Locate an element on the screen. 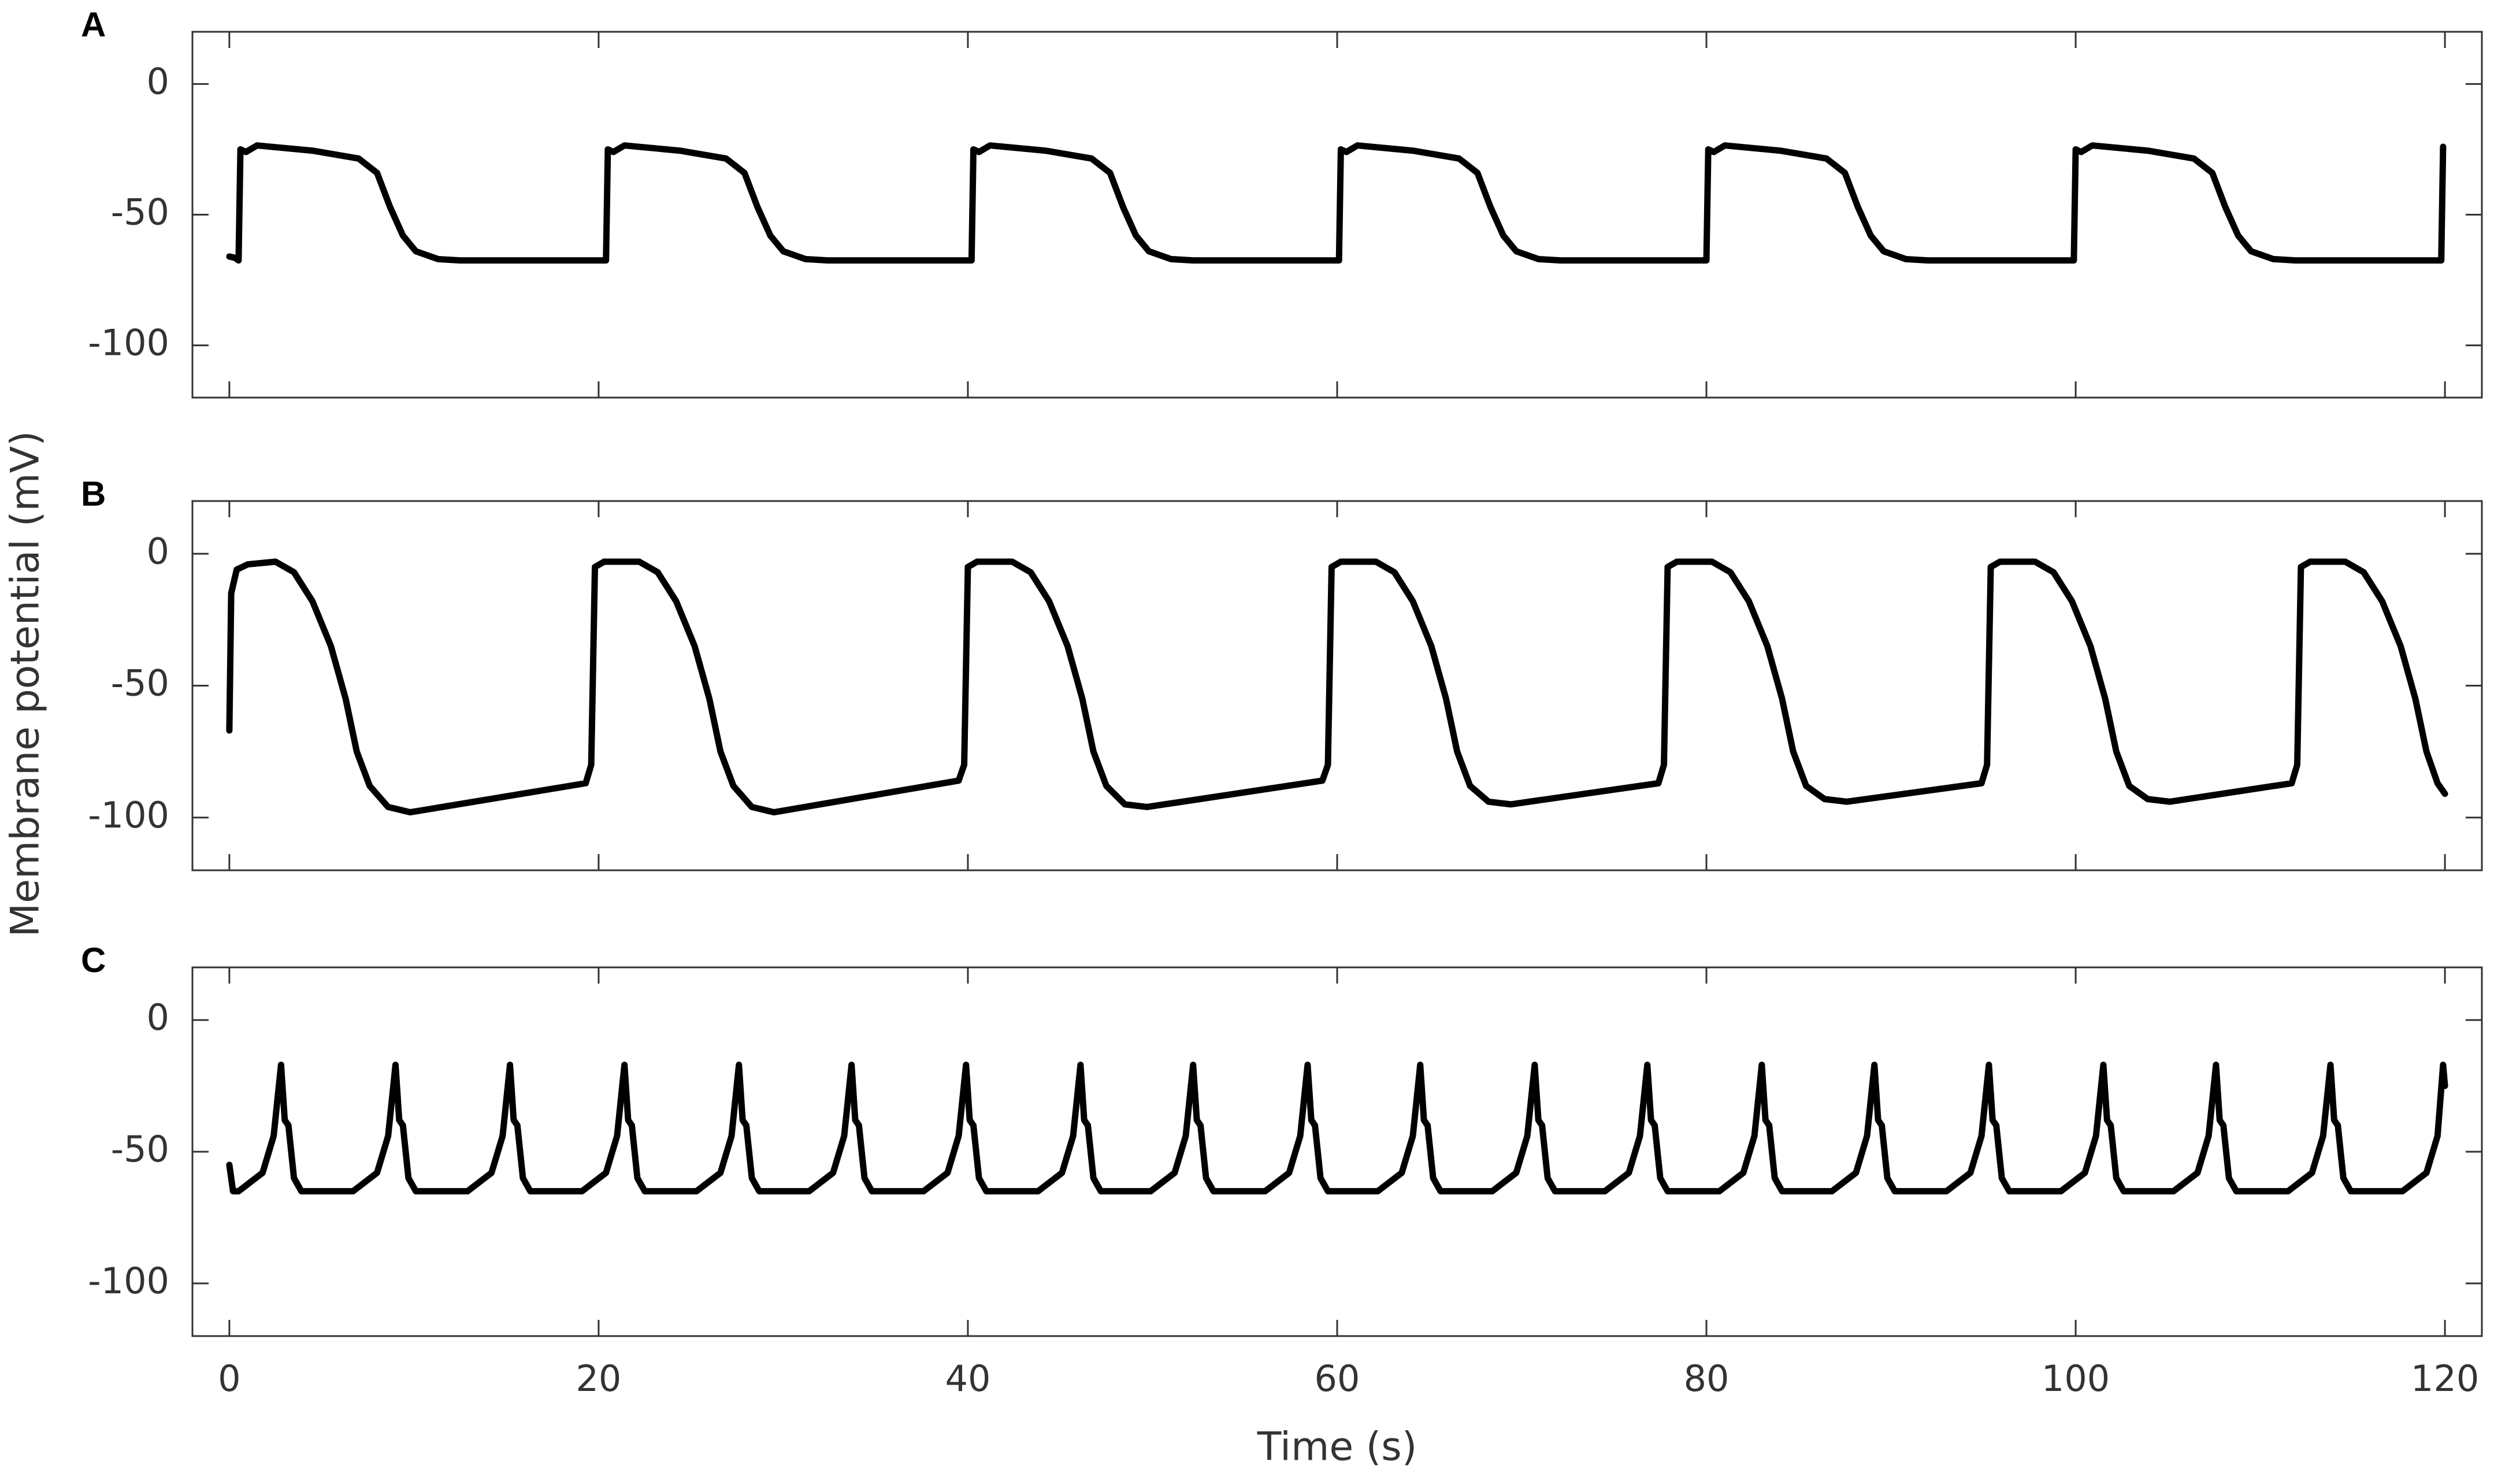 The image size is (2494, 1484). panel-label: C is located at coordinates (94, 960).